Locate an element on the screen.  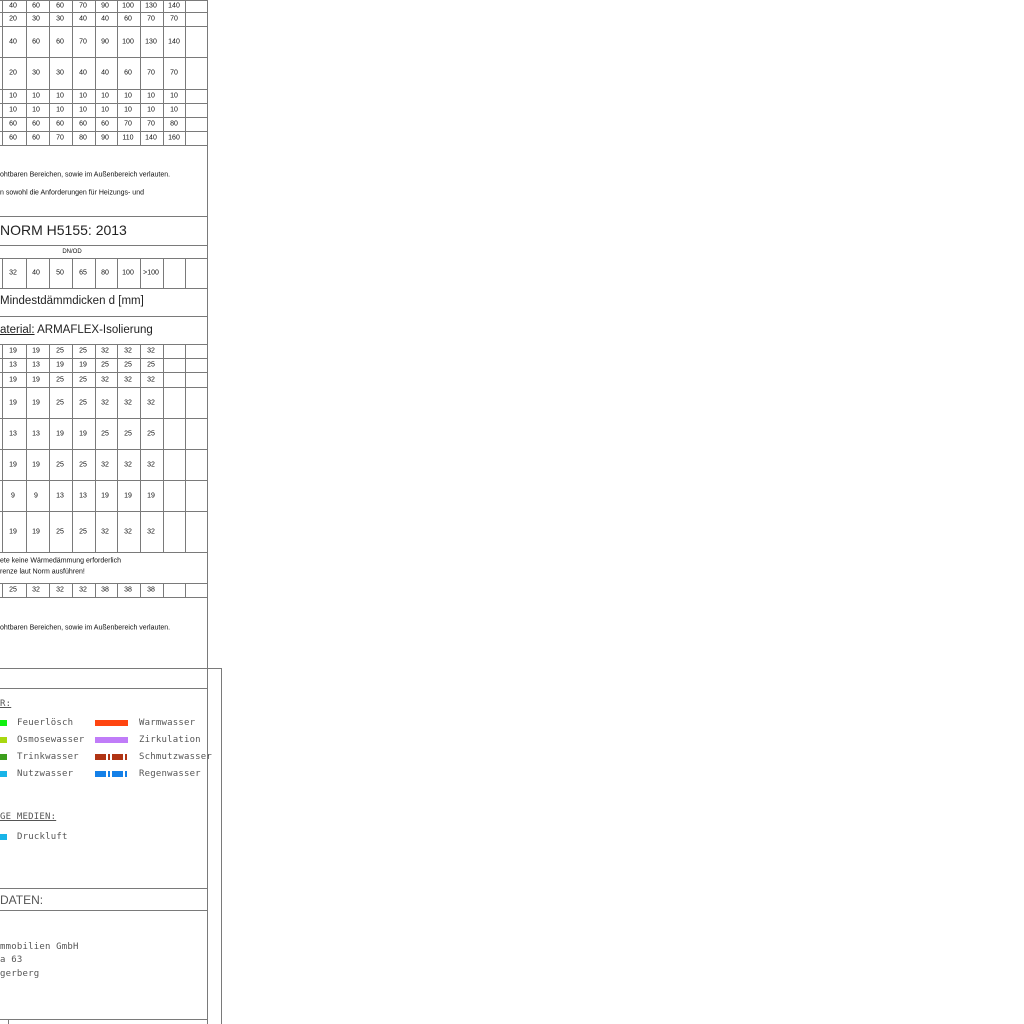
legend-label: Regenwasser is located at coordinates (170, 774).